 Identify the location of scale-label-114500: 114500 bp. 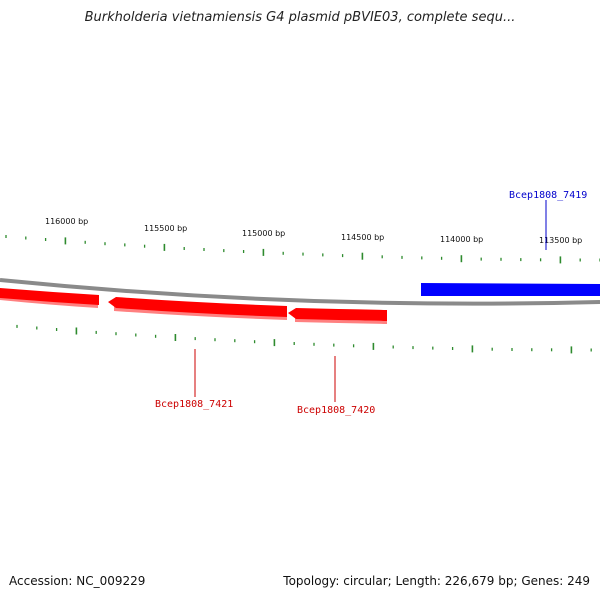
(362, 237).